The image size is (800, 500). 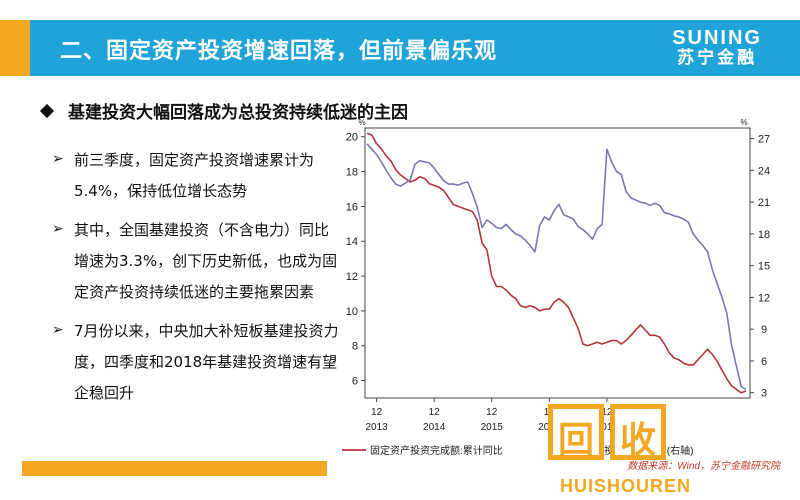 What do you see at coordinates (764, 330) in the screenshot?
I see `right-tick-label: 9` at bounding box center [764, 330].